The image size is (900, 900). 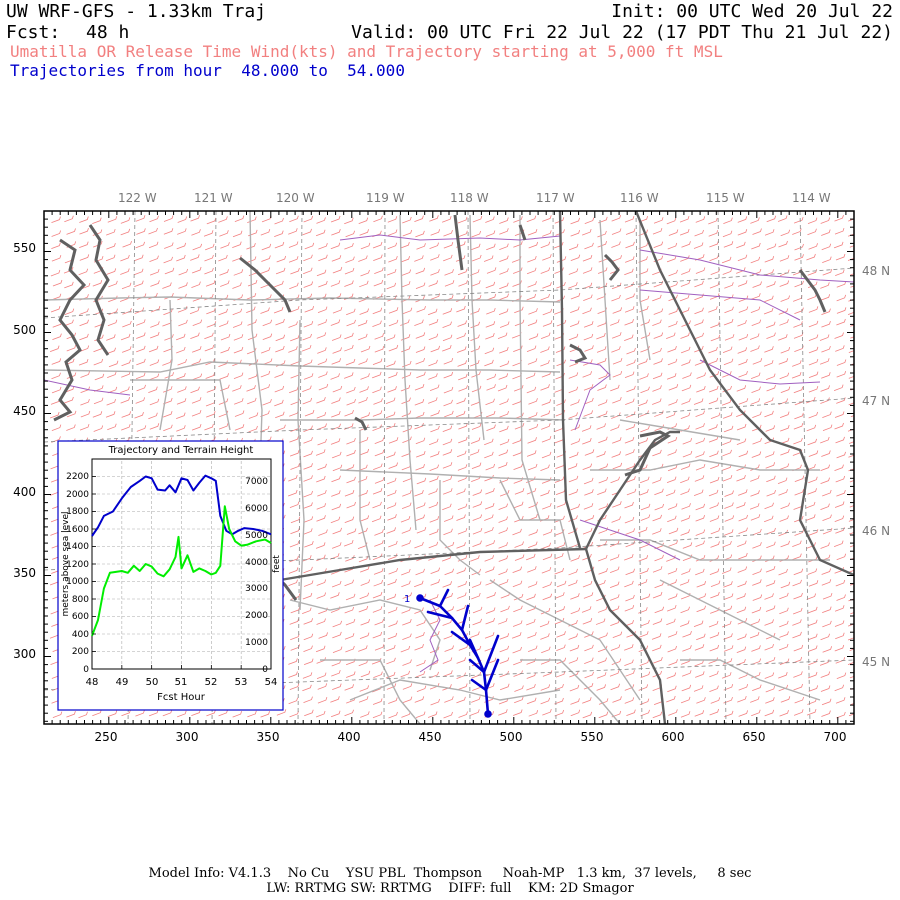 I want to click on lon-label: 122 W, so click(x=137, y=198).